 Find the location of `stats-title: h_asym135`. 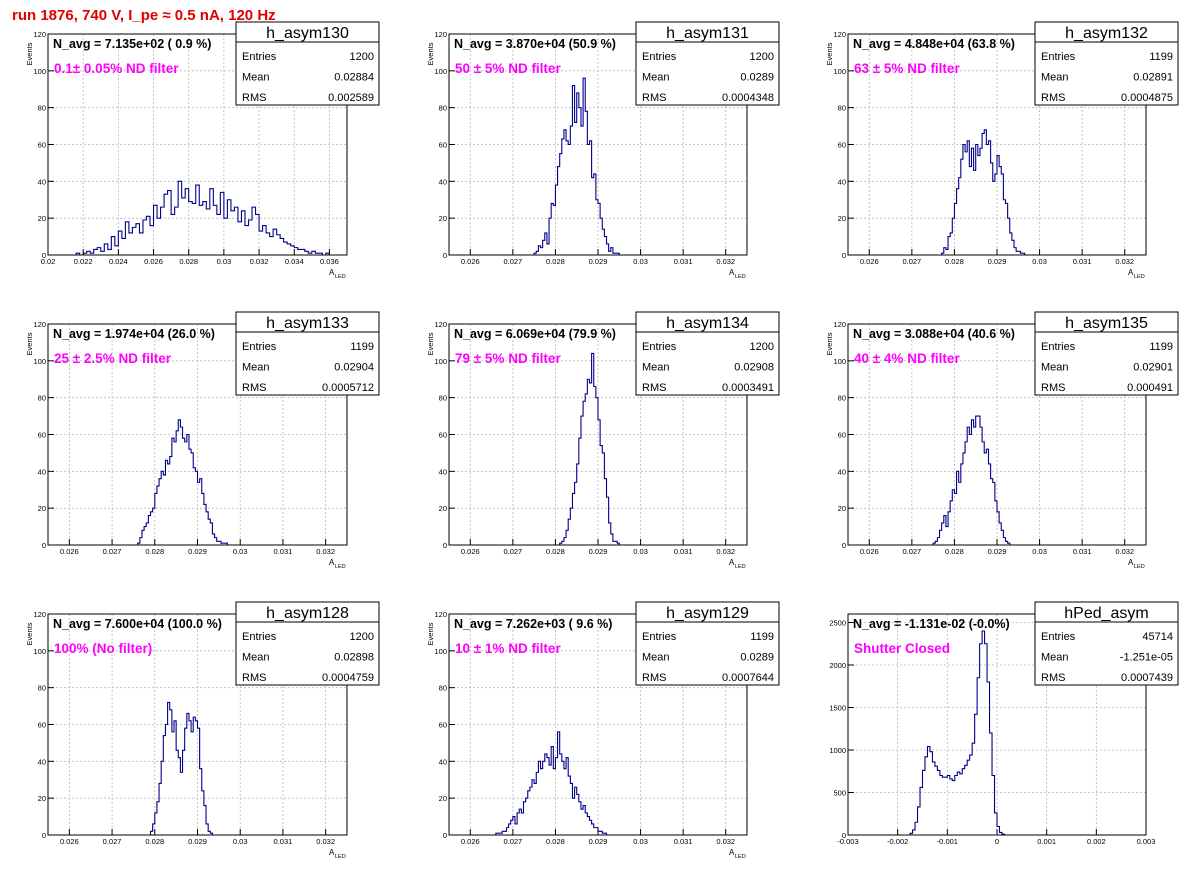

stats-title: h_asym135 is located at coordinates (1106, 323).